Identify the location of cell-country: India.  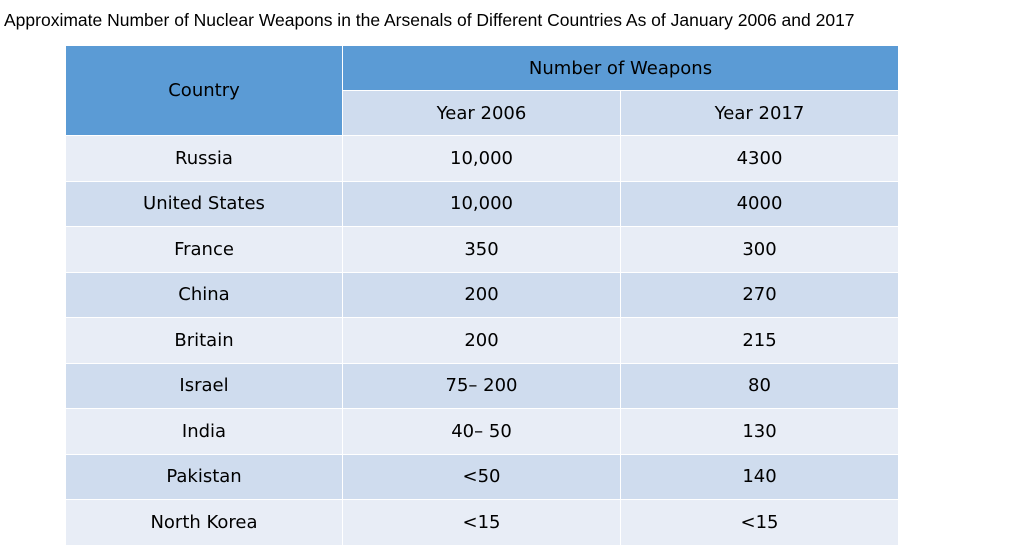
(204, 431).